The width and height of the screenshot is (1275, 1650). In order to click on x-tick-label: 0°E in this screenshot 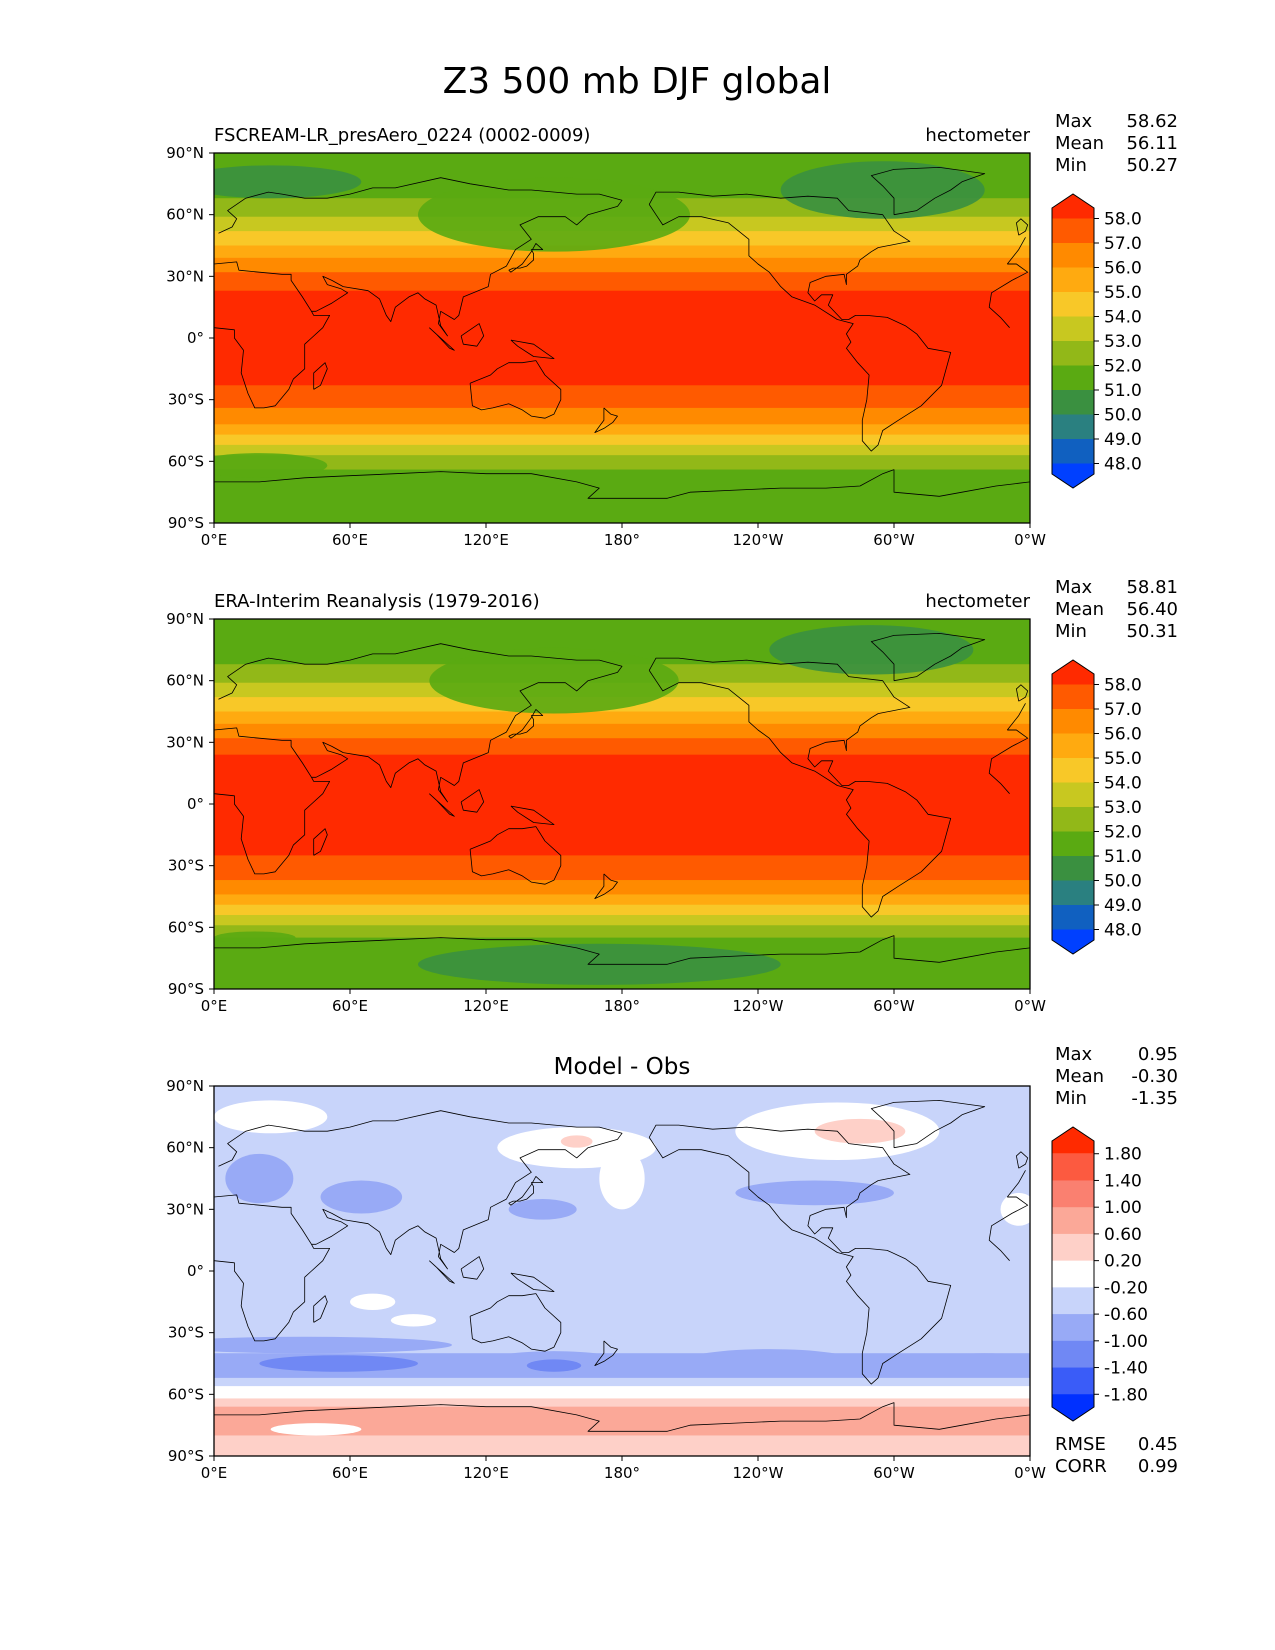, I will do `click(214, 1006)`.